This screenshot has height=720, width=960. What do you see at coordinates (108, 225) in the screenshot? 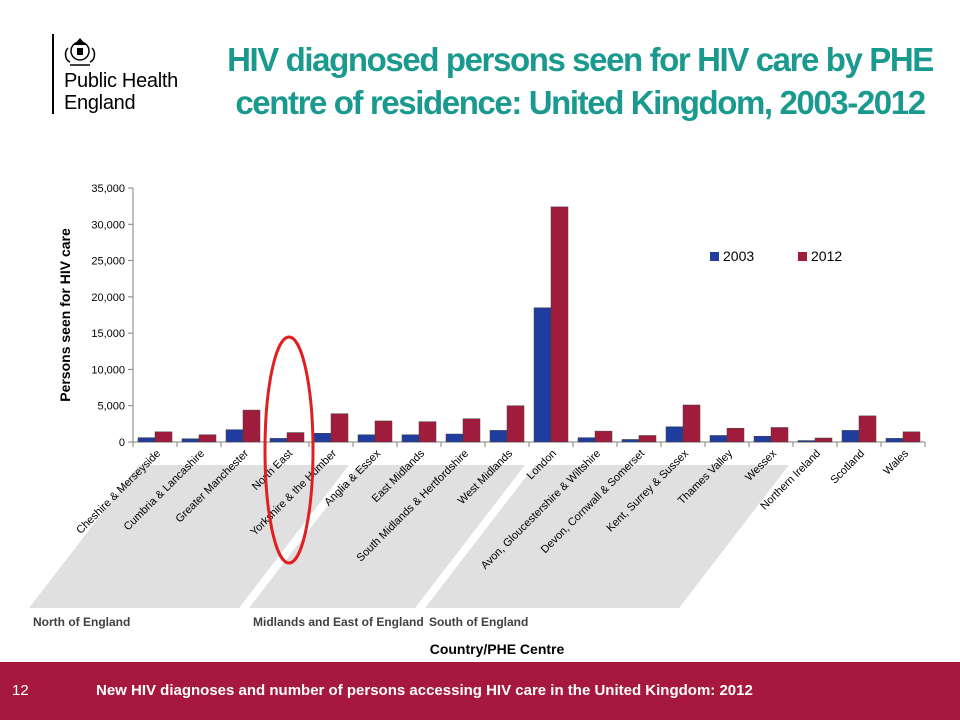
I see `y-tick-label: 30,000` at bounding box center [108, 225].